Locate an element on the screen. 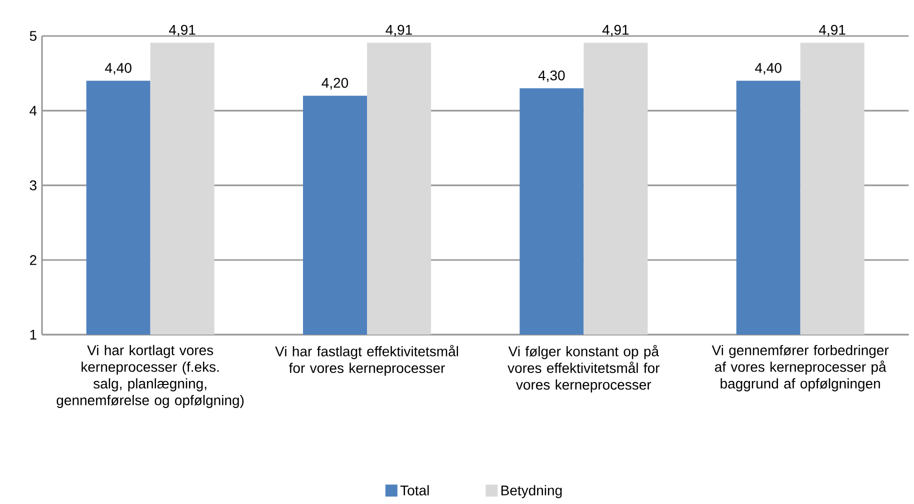 This screenshot has width=914, height=504. legend-label: Betydning is located at coordinates (531, 491).